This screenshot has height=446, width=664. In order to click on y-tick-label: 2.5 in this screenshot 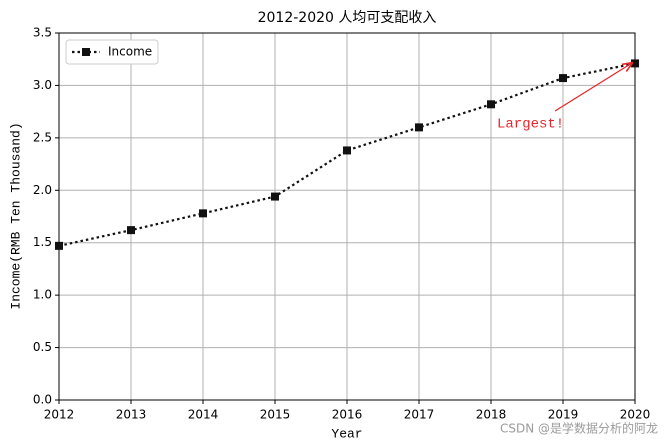, I will do `click(42, 137)`.